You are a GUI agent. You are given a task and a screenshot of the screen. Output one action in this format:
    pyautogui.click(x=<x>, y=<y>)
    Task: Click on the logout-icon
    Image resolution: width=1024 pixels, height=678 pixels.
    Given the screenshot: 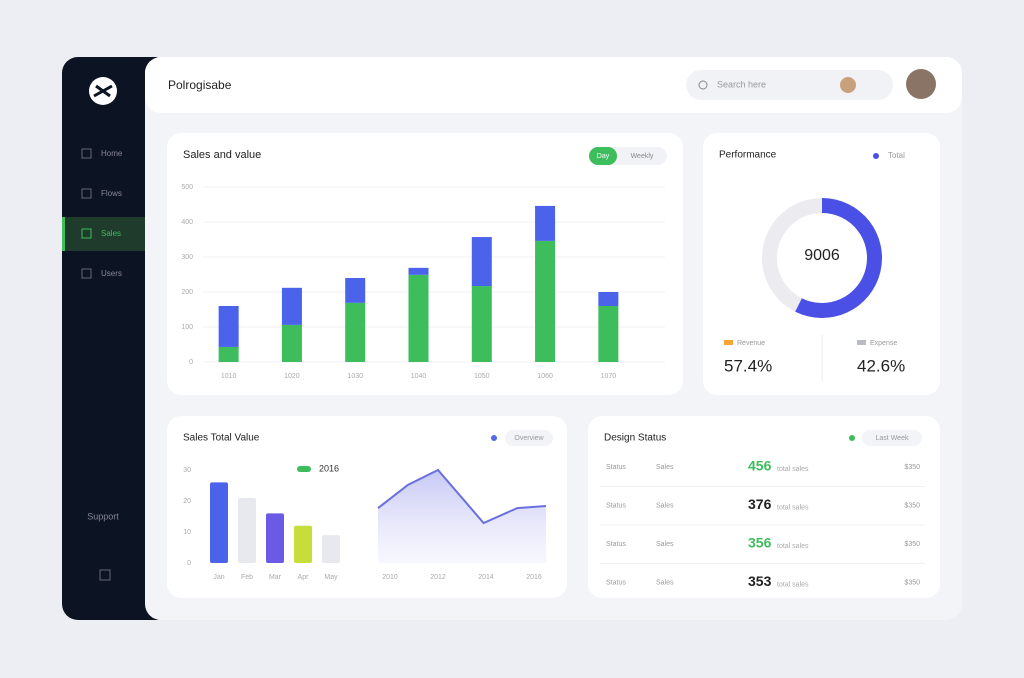 What is the action you would take?
    pyautogui.click(x=105, y=575)
    